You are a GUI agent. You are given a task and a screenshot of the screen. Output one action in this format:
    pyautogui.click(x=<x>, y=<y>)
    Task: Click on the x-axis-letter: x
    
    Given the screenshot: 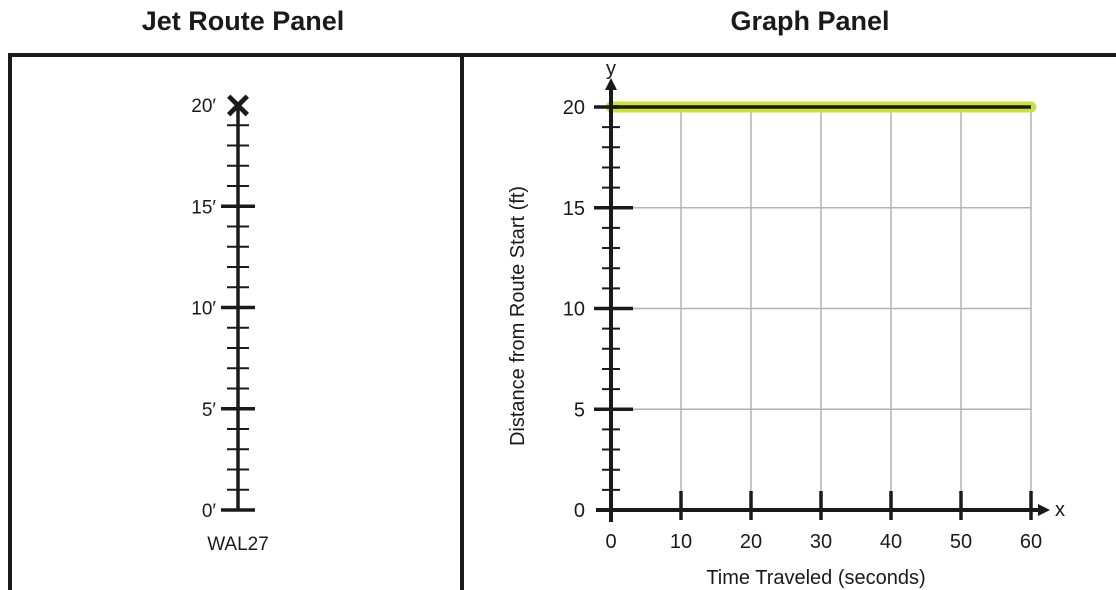 What is the action you would take?
    pyautogui.click(x=1060, y=510)
    